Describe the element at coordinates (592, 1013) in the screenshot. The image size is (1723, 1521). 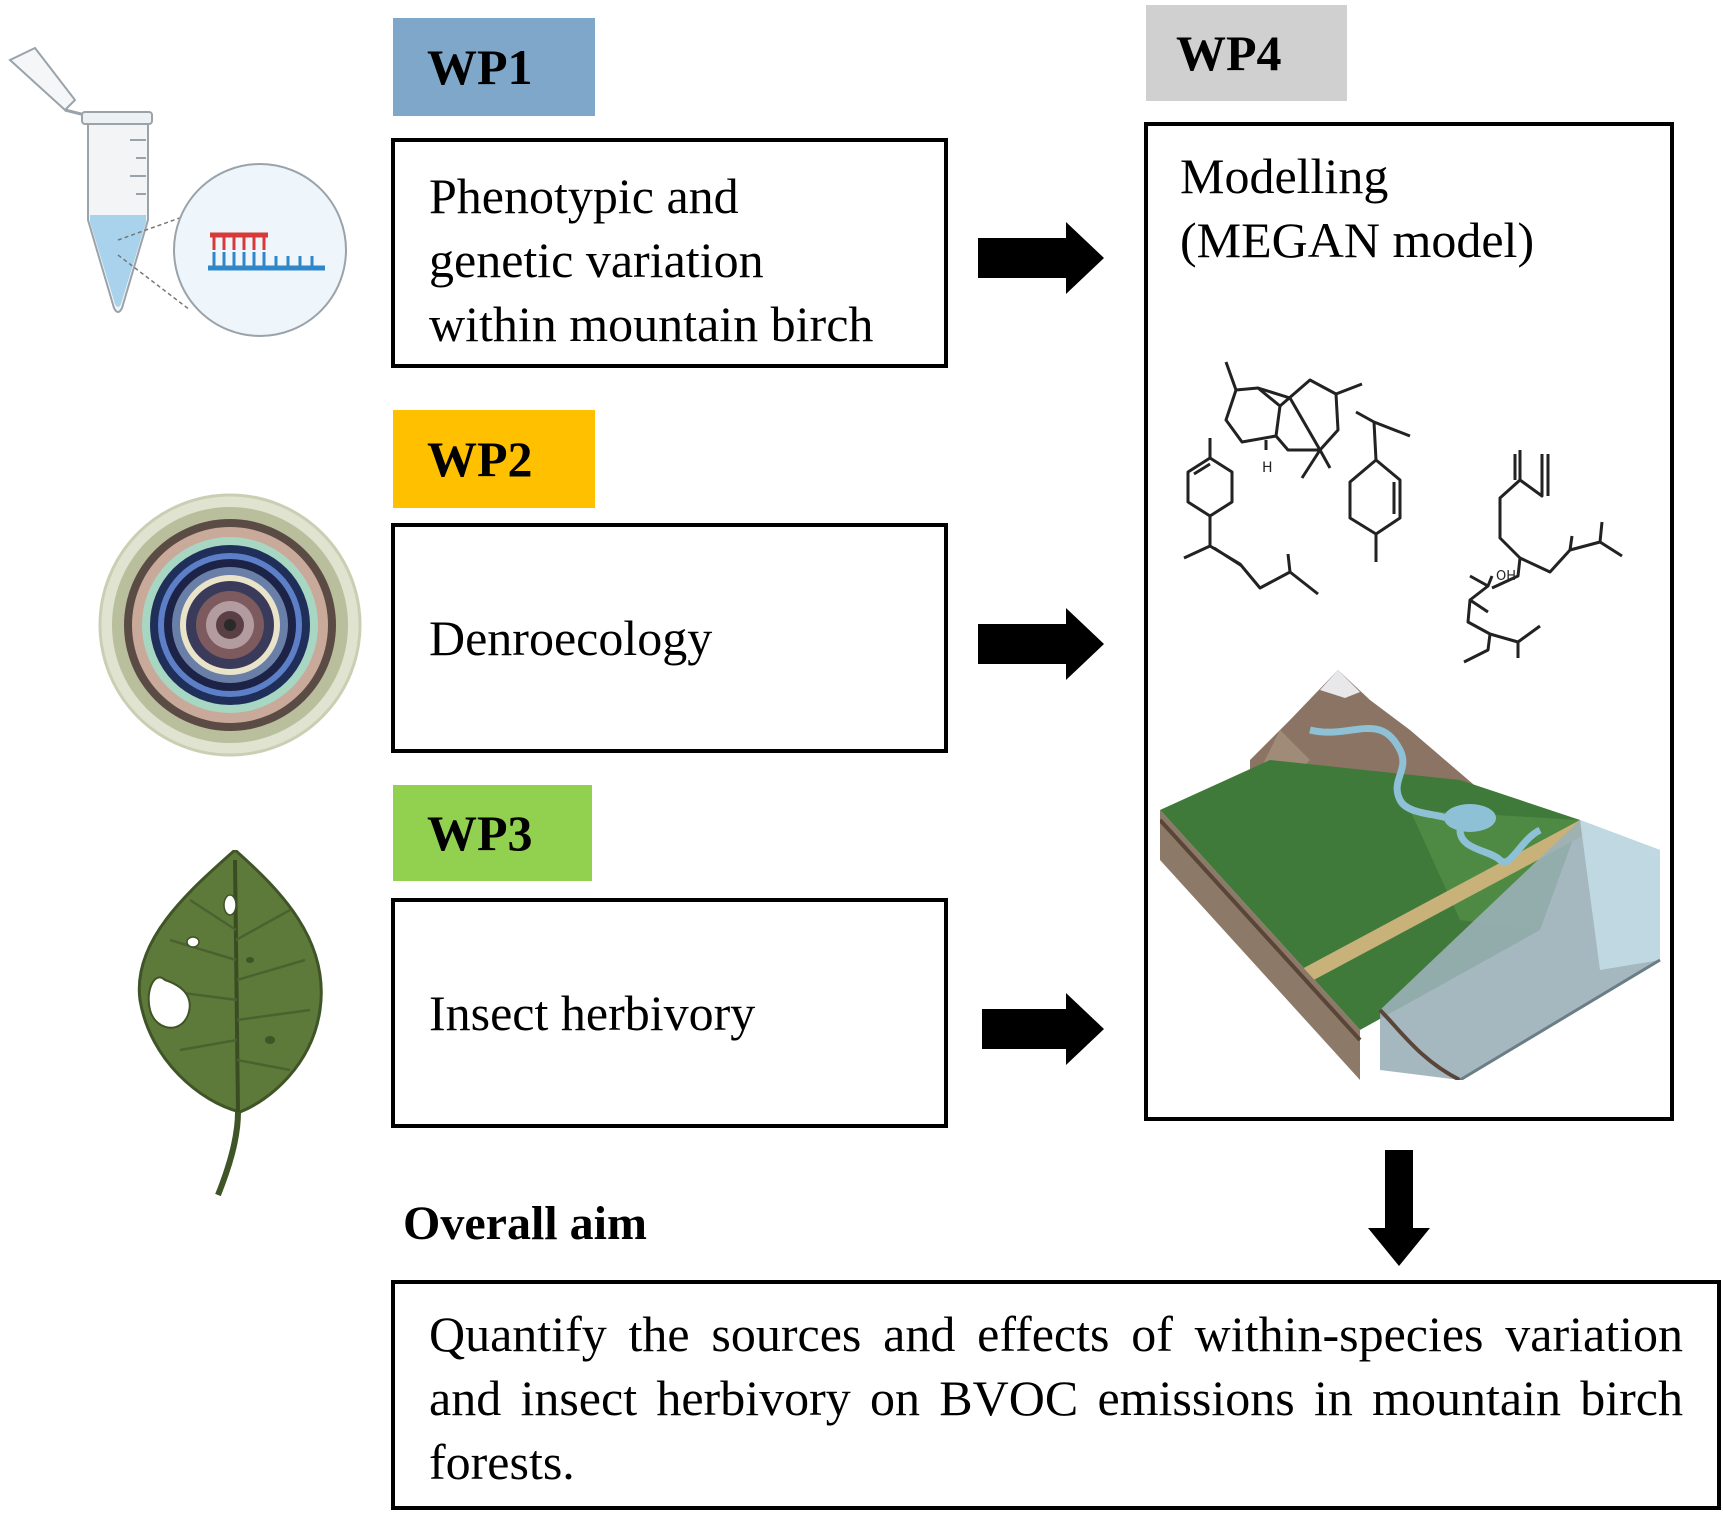
I see `wp3-text: Insect herbivory` at that location.